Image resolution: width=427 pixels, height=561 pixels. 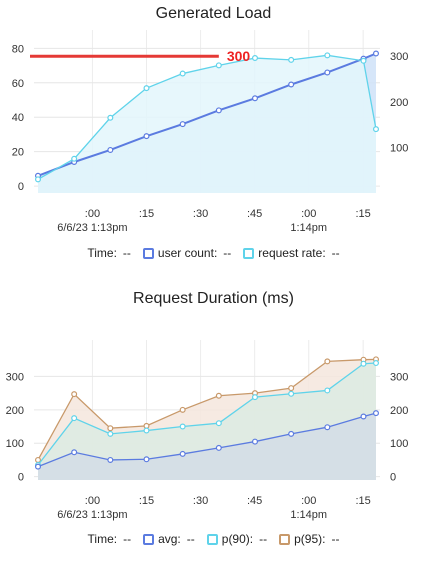 What do you see at coordinates (239, 56) in the screenshot?
I see `chart1-threshold-label: 300` at bounding box center [239, 56].